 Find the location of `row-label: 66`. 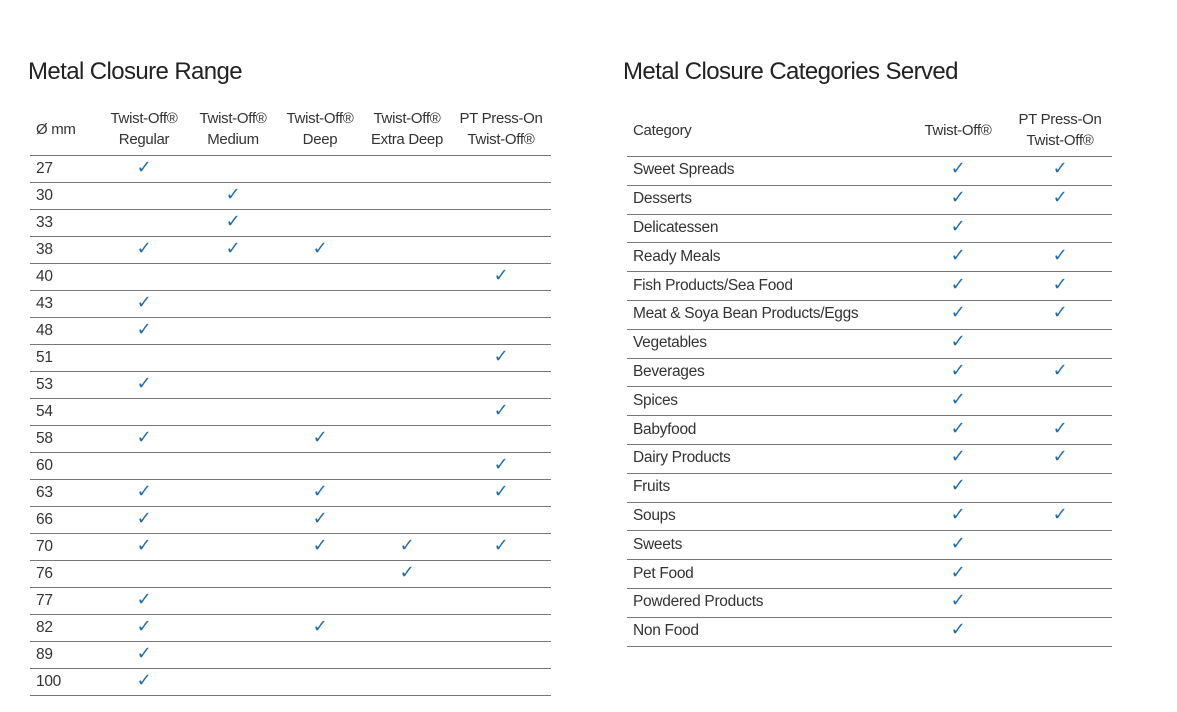

row-label: 66 is located at coordinates (44, 519).